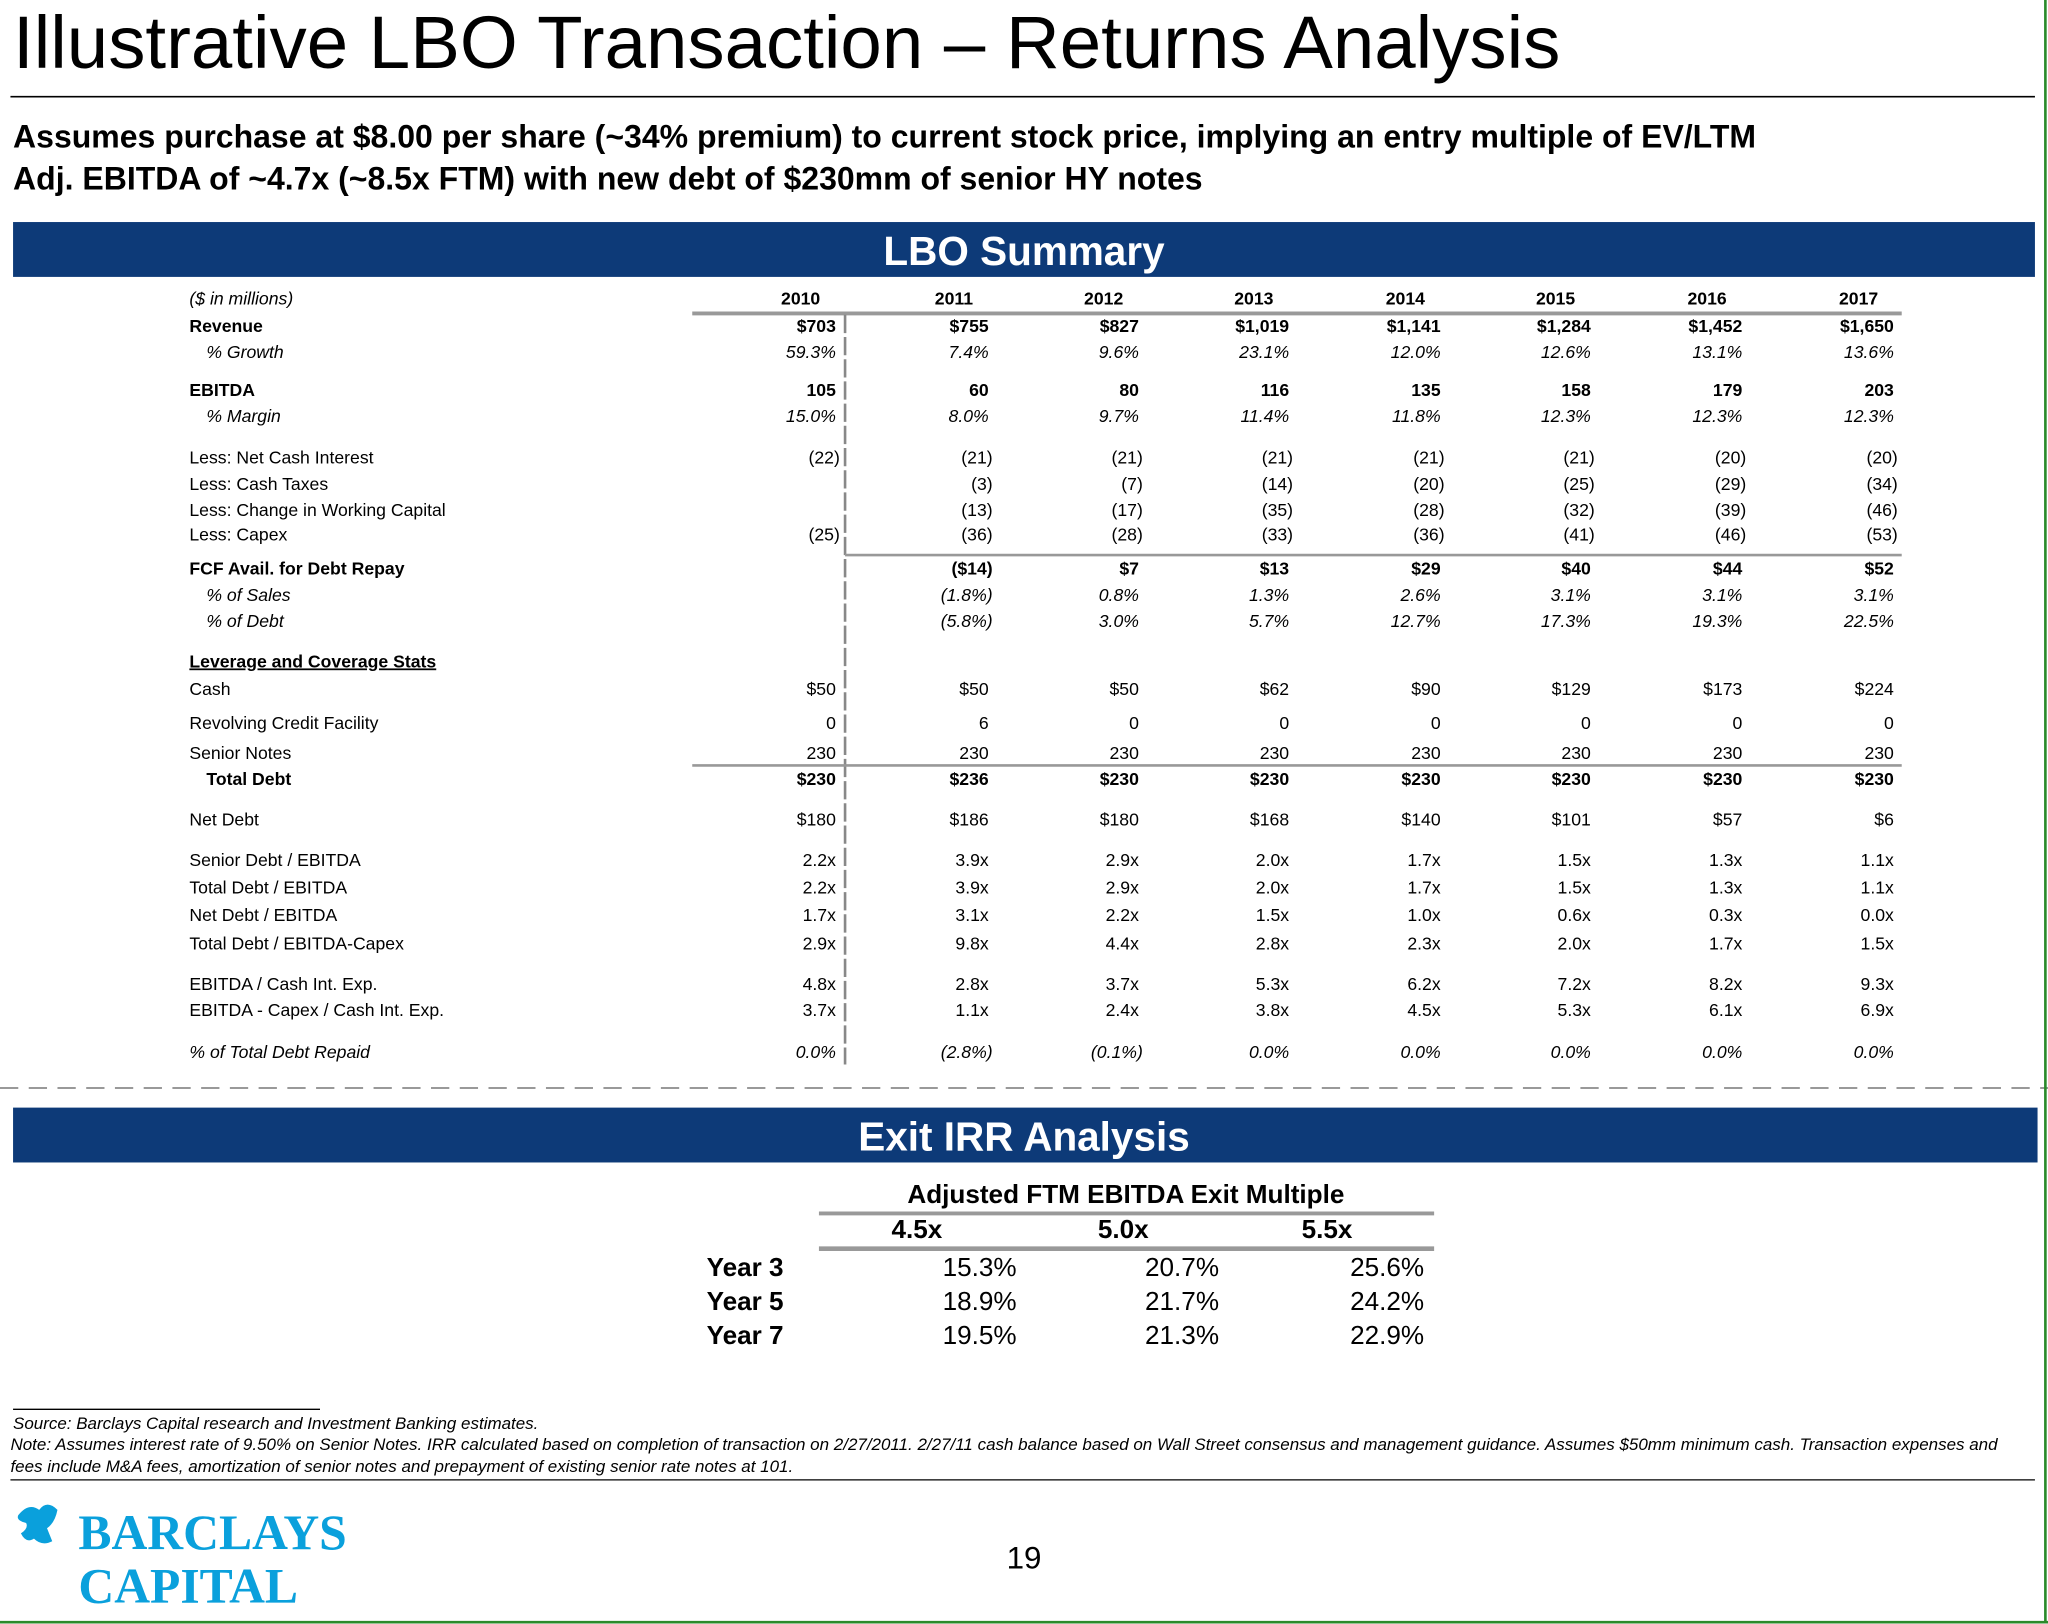  Describe the element at coordinates (1878, 984) in the screenshot. I see `cell: 9.3x` at that location.